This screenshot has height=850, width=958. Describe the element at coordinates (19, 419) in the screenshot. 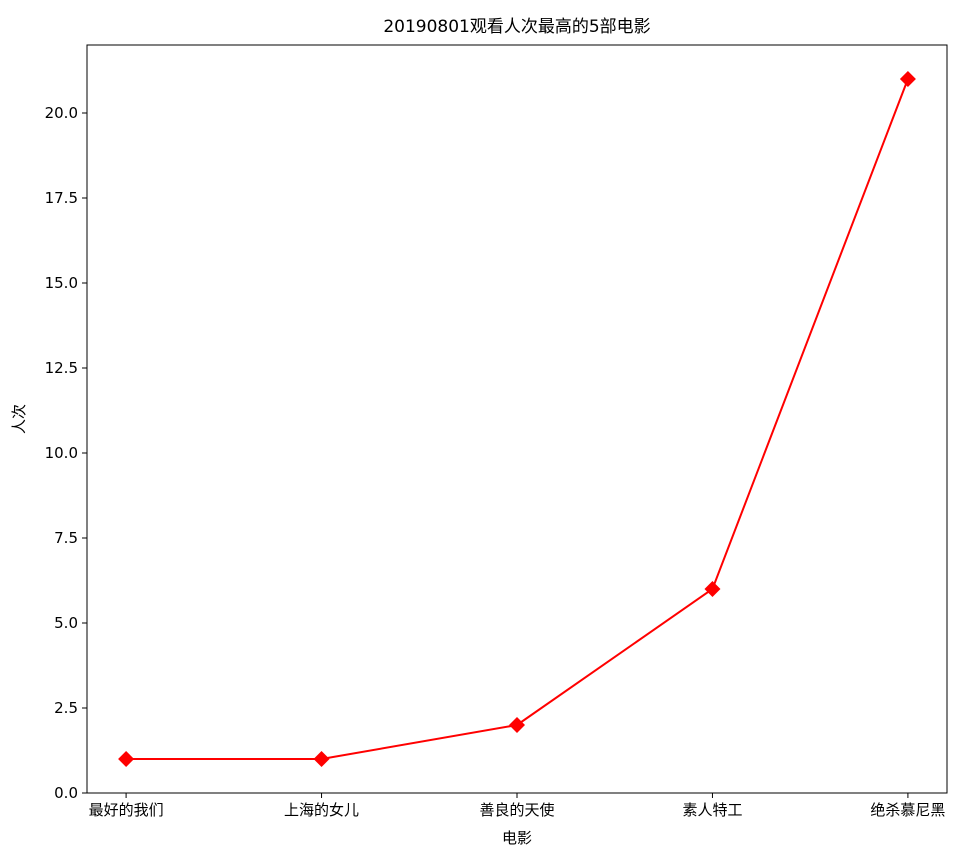

I see `y-axis-label: 人次` at that location.